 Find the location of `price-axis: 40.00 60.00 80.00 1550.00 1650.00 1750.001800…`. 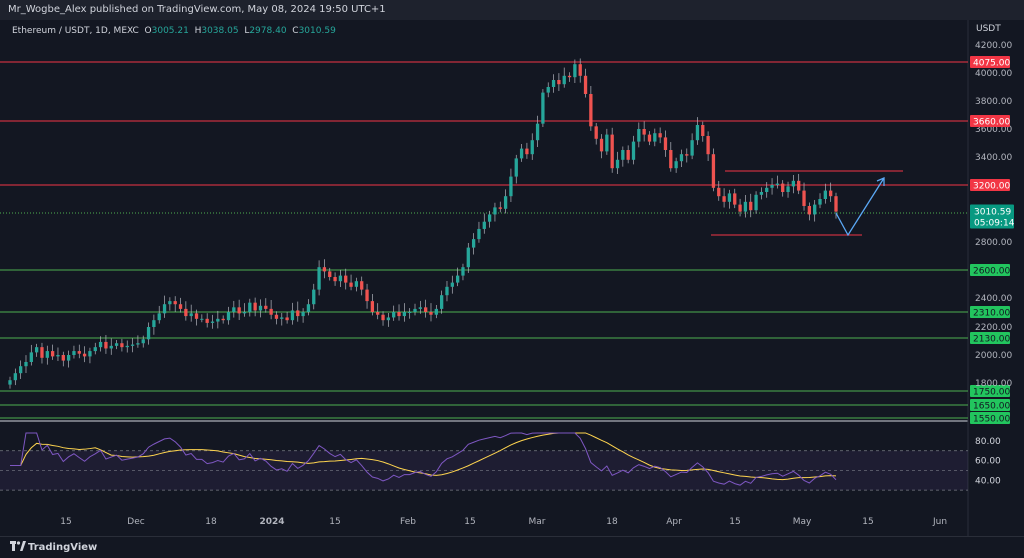

price-axis: 40.00 60.00 80.00 1550.00 1650.00 1750.001800… is located at coordinates (992, 263).